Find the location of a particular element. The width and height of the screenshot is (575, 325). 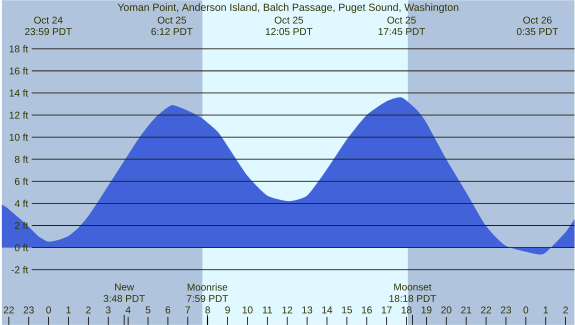

x-tick-label: 3 is located at coordinates (108, 310).